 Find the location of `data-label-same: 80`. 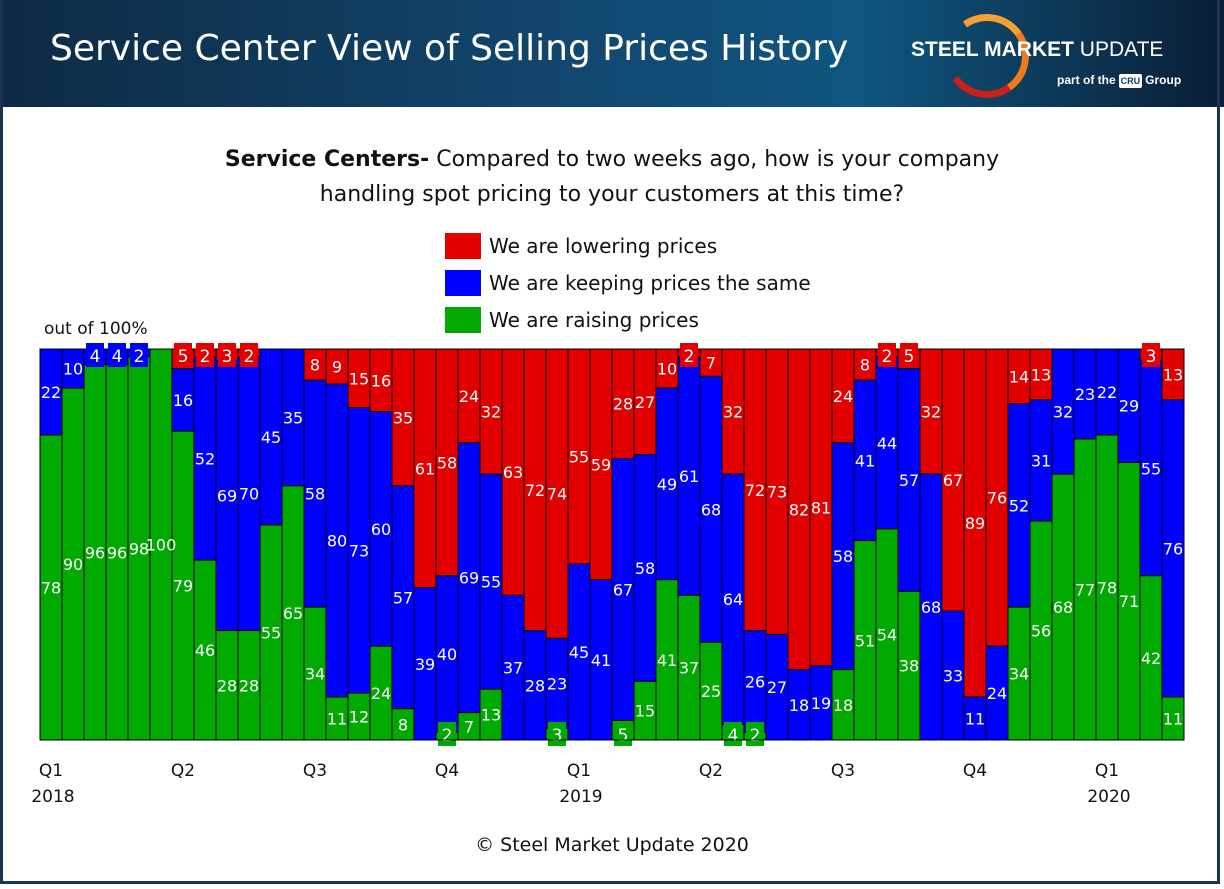

data-label-same: 80 is located at coordinates (337, 541).